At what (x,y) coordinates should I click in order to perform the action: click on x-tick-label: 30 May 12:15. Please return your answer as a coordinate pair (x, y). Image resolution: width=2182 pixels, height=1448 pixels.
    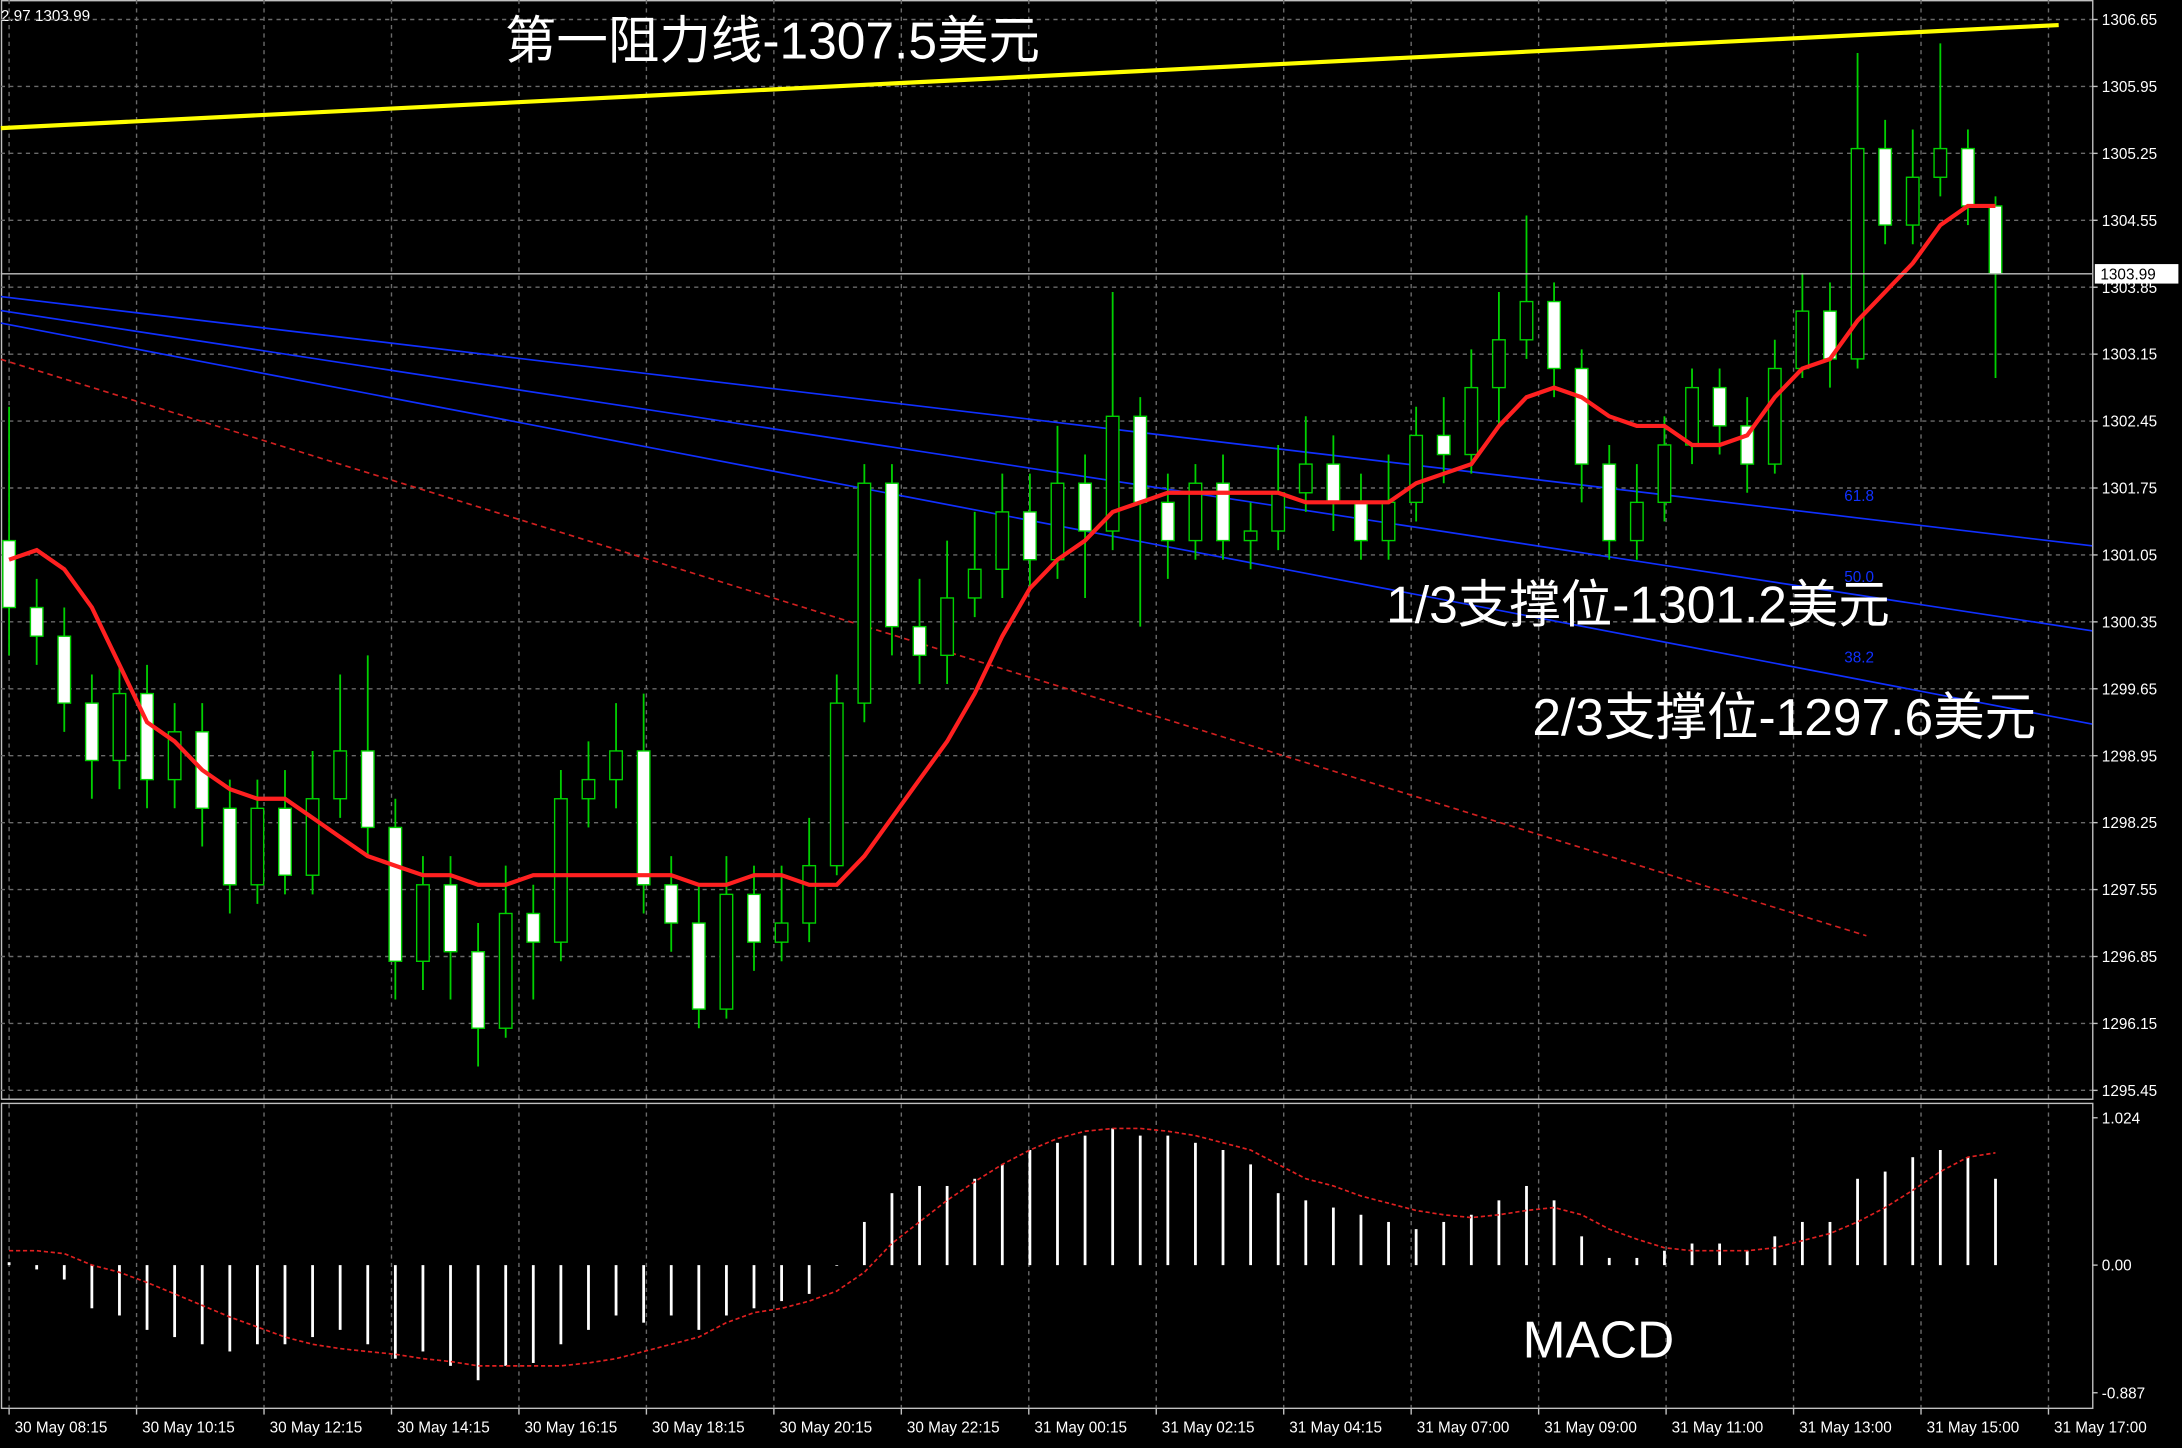
    Looking at the image, I should click on (316, 1428).